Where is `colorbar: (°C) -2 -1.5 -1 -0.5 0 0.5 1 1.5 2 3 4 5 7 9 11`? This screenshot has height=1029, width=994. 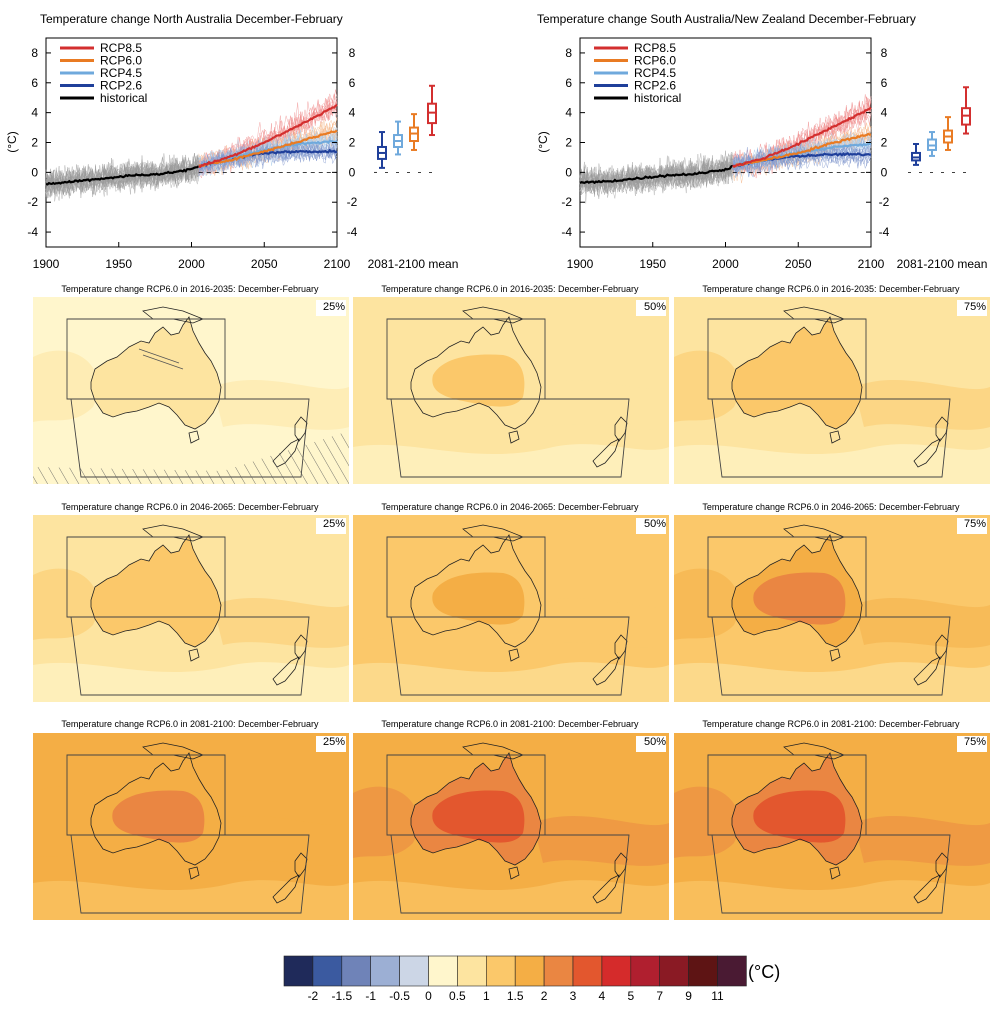 colorbar: (°C) -2 -1.5 -1 -0.5 0 0.5 1 1.5 2 3 4 5 7 9 11 is located at coordinates (531, 979).